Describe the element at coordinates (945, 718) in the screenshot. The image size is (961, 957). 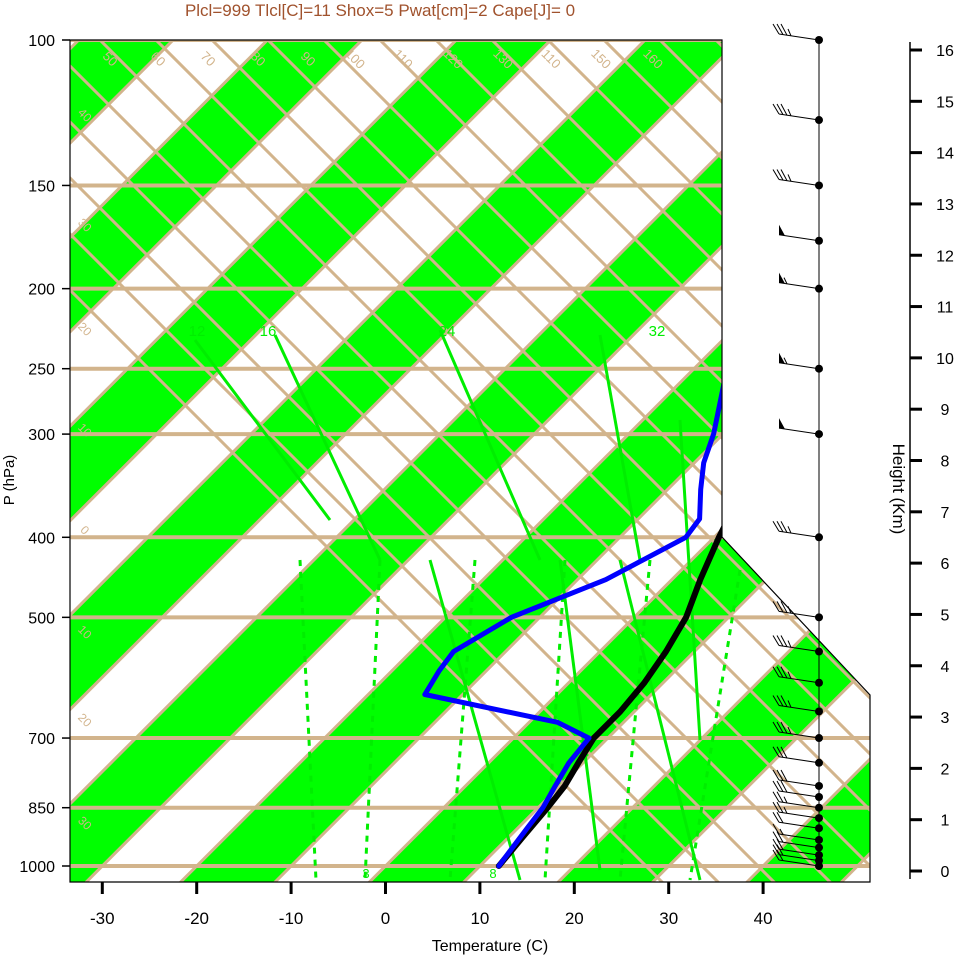
I see `height-tick-label: 3` at that location.